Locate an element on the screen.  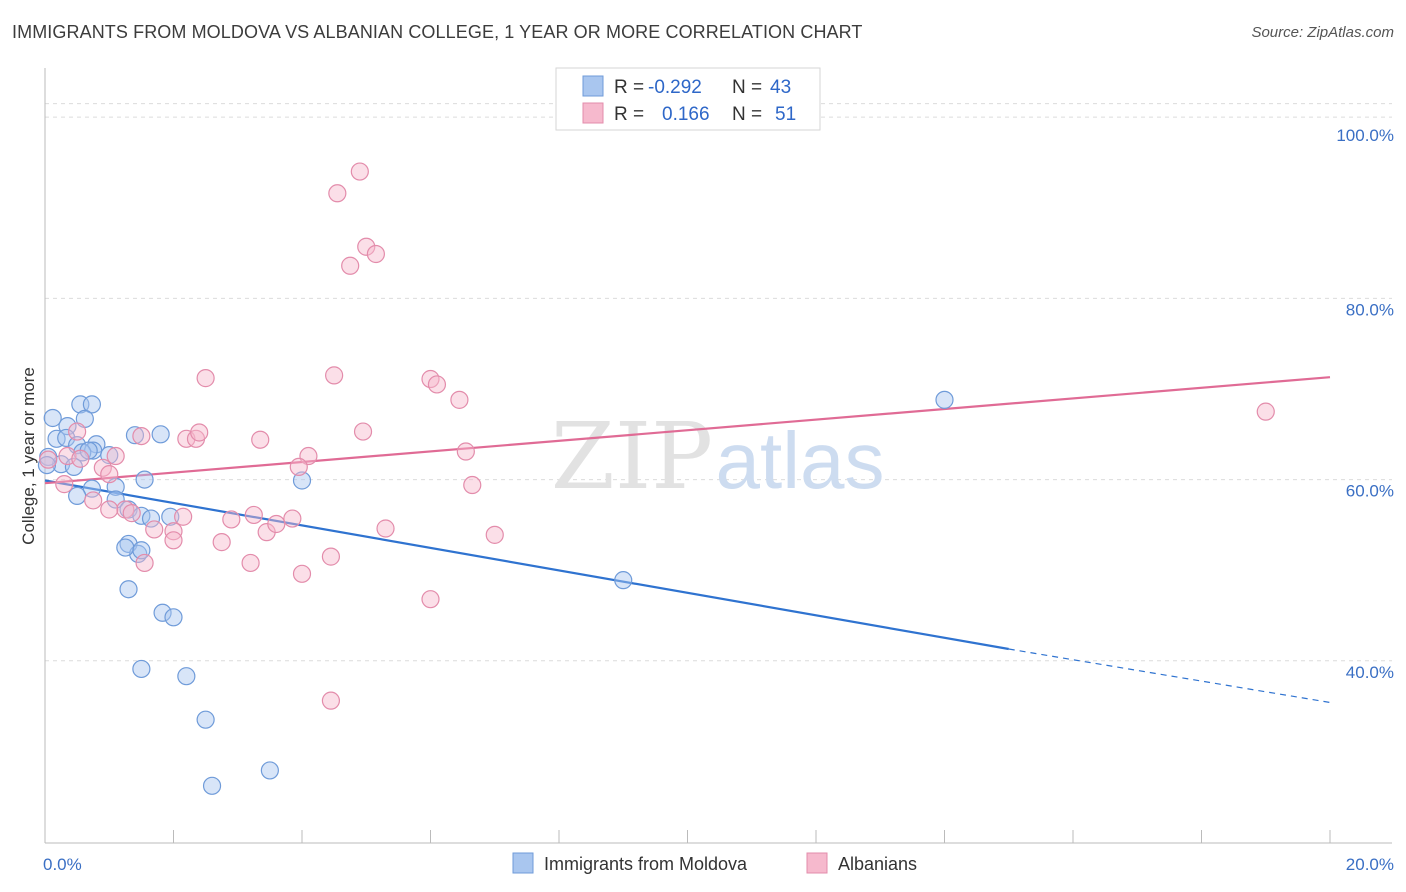
x-tick-label-end: 20.0% is located at coordinates (1370, 864).